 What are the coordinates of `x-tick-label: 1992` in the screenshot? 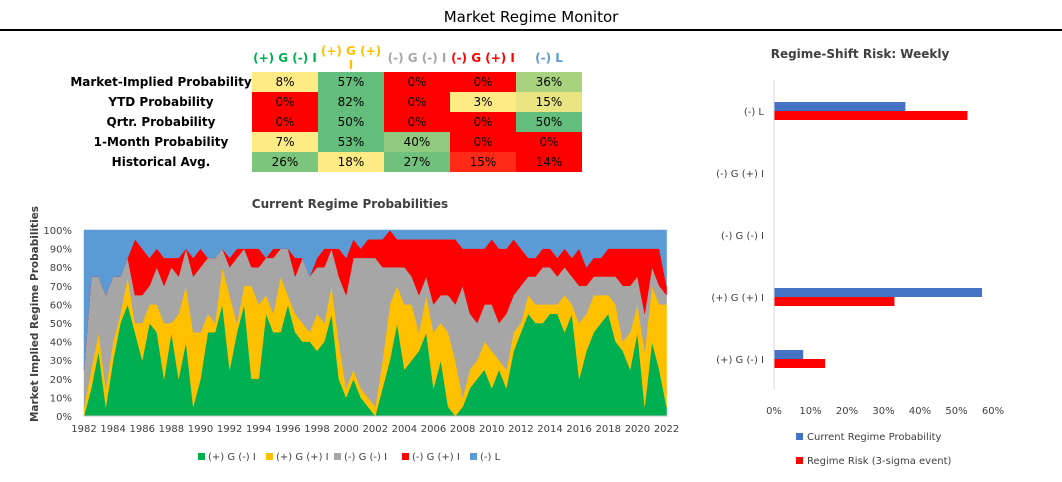 It's located at (229, 429).